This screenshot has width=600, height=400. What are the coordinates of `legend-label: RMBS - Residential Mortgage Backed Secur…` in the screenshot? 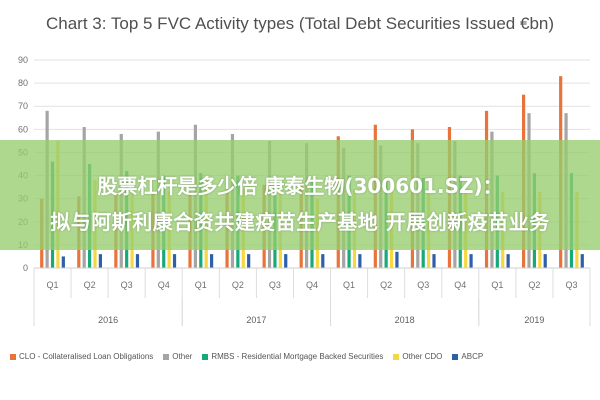 It's located at (297, 356).